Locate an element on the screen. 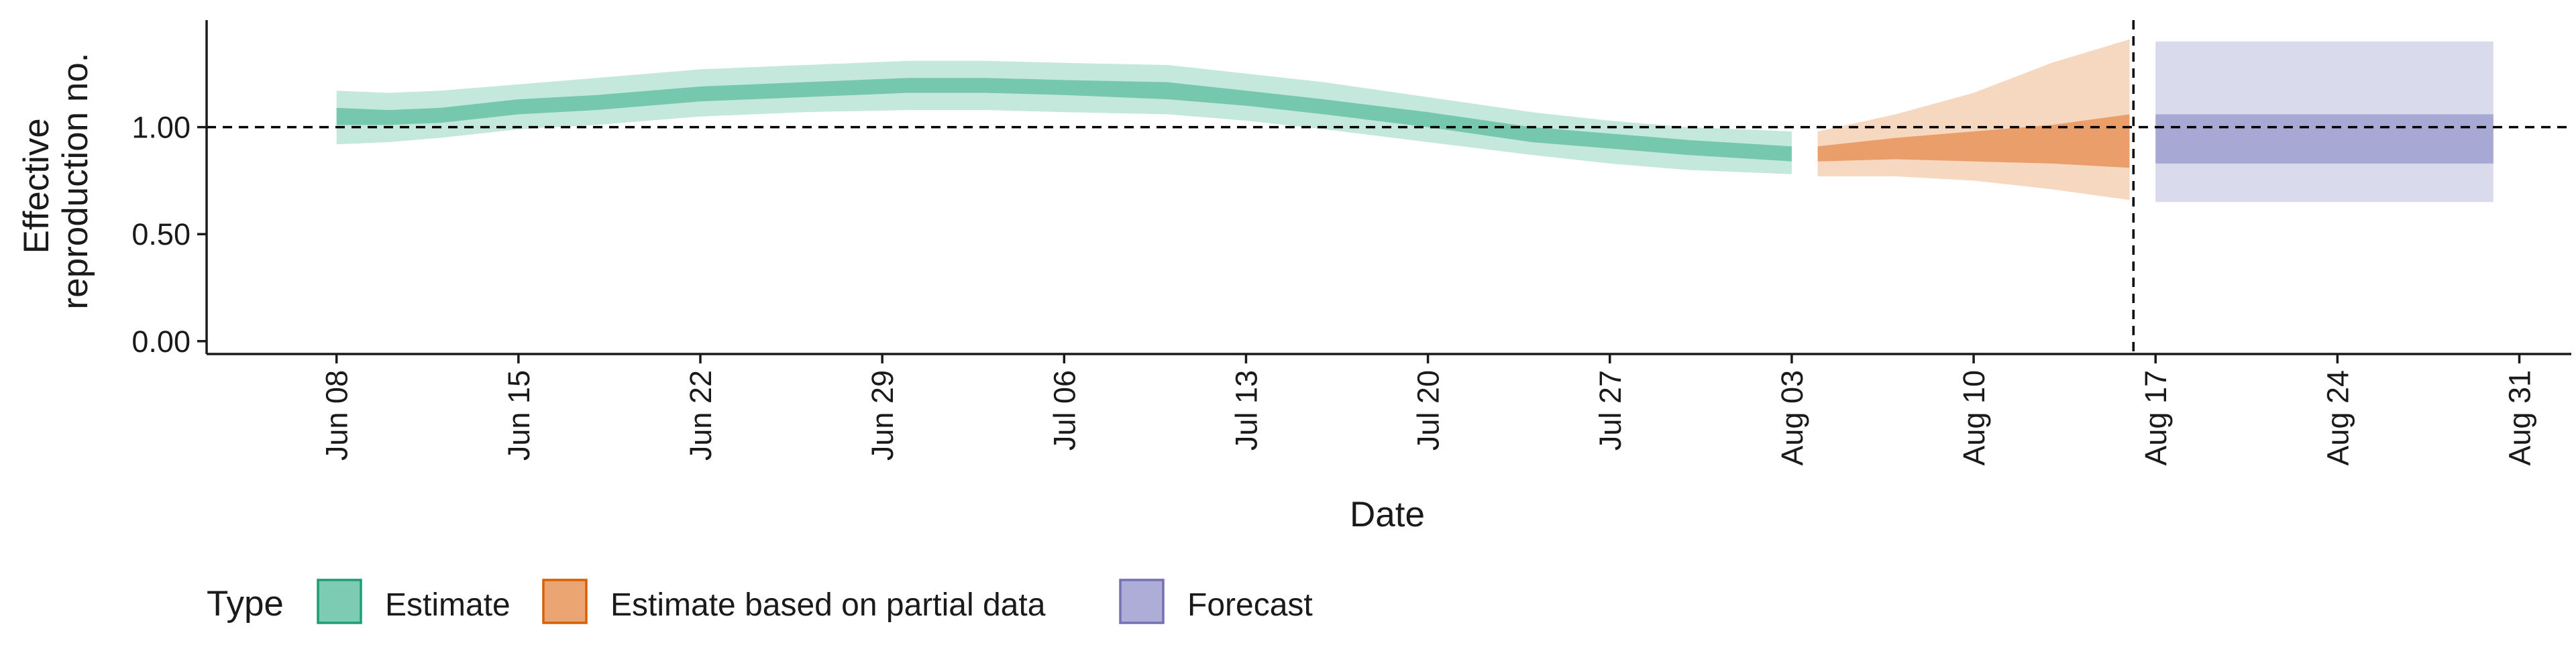 The width and height of the screenshot is (2576, 647). x-tick-label-3: Jun 29 is located at coordinates (882, 415).